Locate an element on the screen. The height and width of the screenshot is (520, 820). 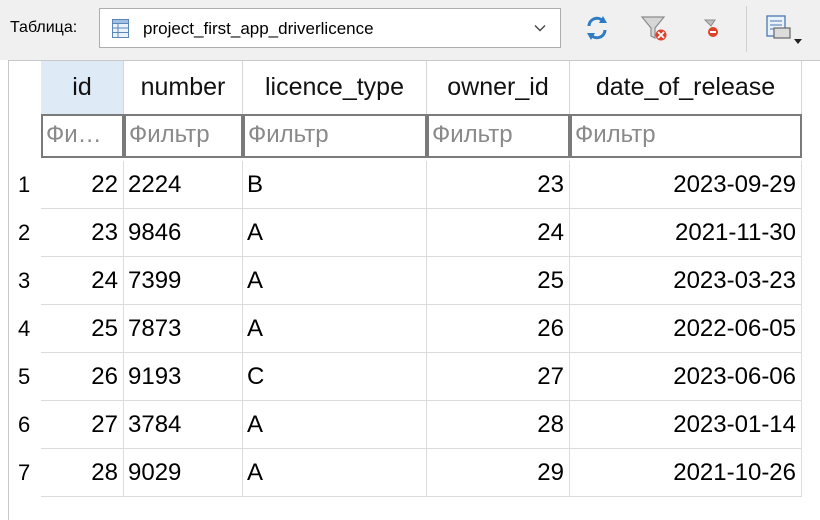
row-header-column is located at coordinates (25, 317).